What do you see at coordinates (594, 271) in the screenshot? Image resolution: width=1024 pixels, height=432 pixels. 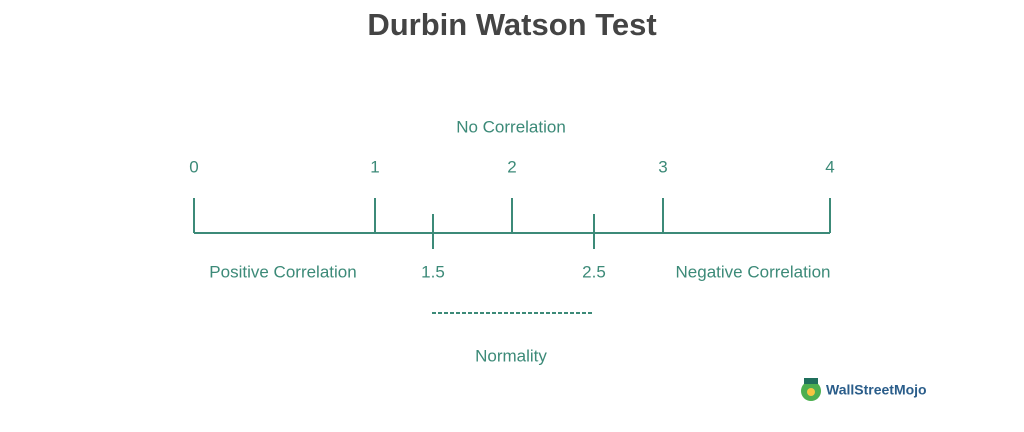 I see `minor-label: 2.5` at bounding box center [594, 271].